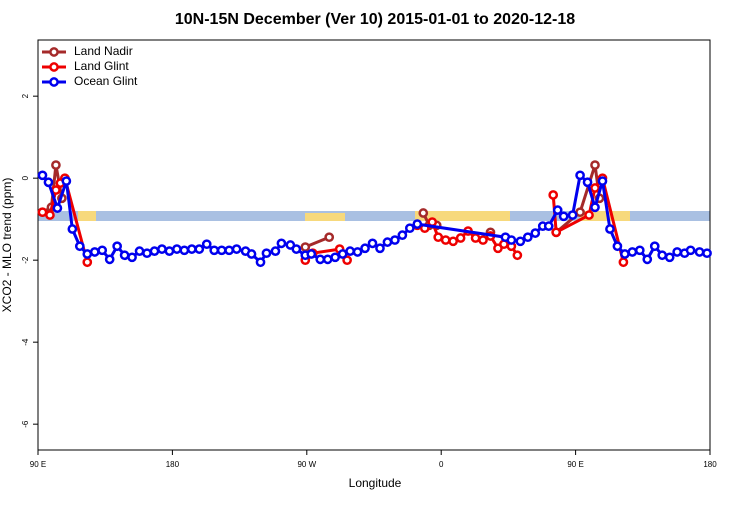 Image resolution: width=750 pixels, height=505 pixels. What do you see at coordinates (25, 260) in the screenshot?
I see `y-tick-label: -2` at bounding box center [25, 260].